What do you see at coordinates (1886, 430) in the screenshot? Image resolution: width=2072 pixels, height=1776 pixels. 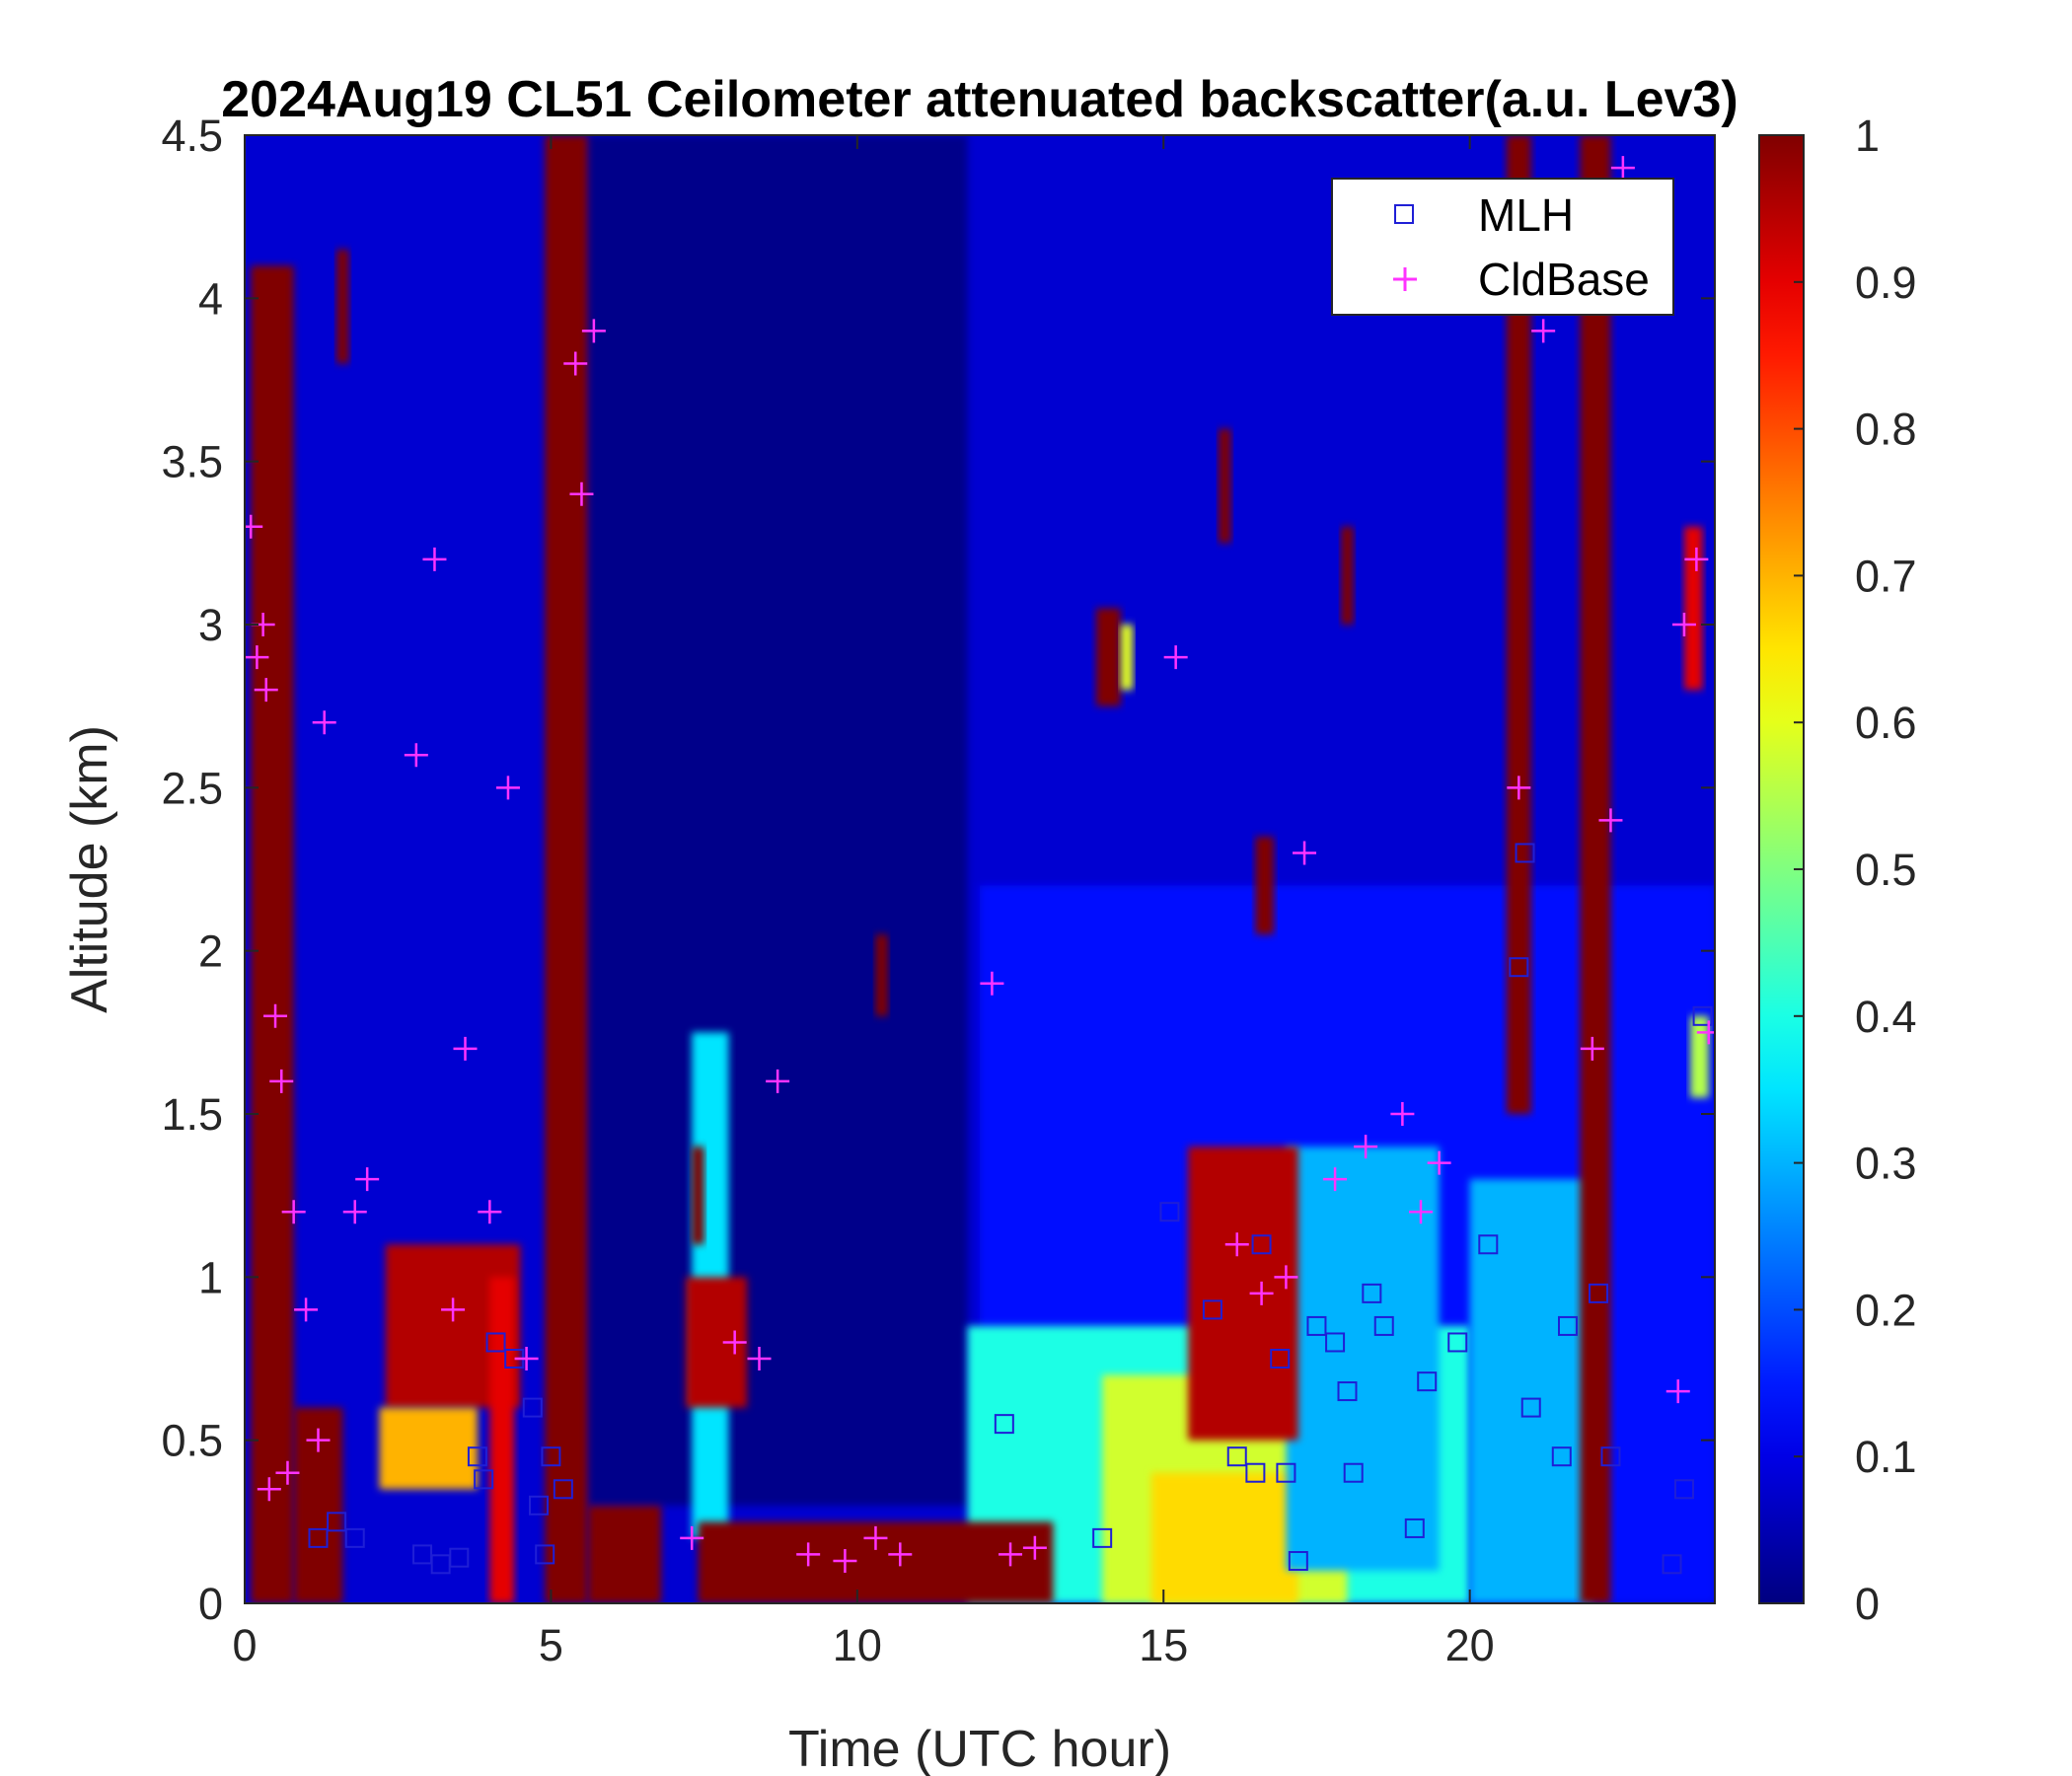 I see `colorbar-tick-label: 0.8` at bounding box center [1886, 430].